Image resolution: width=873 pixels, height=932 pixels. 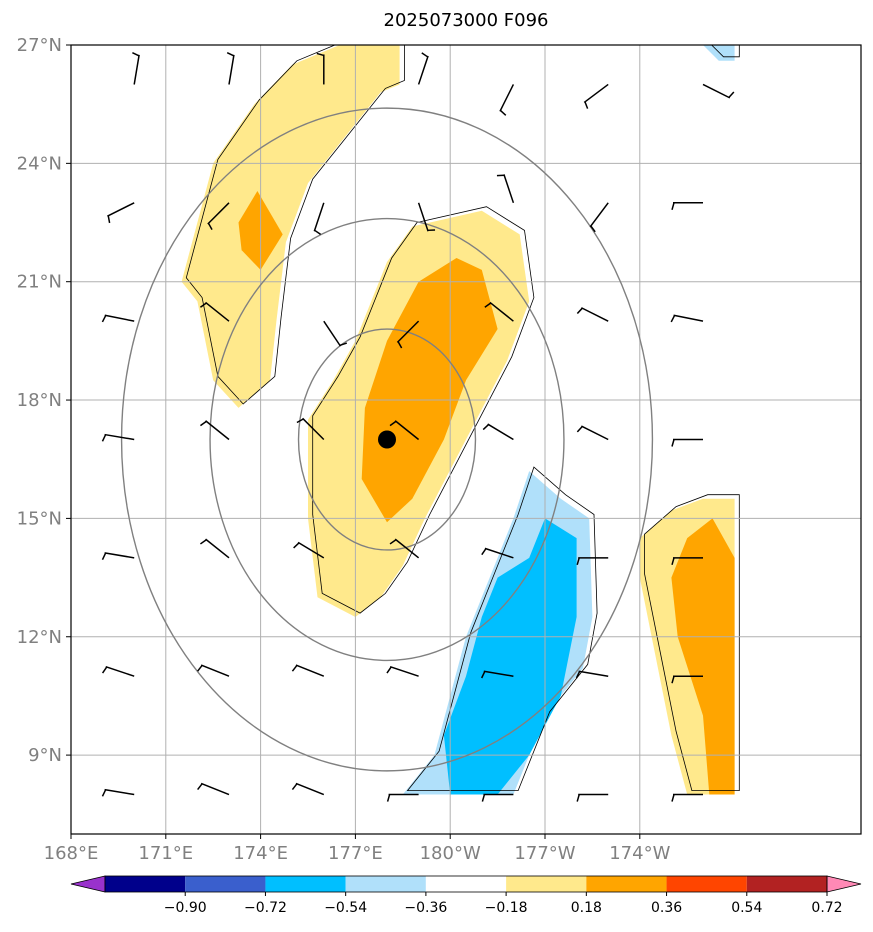 I want to click on chart-title: 2025073000 F096, so click(x=466, y=20).